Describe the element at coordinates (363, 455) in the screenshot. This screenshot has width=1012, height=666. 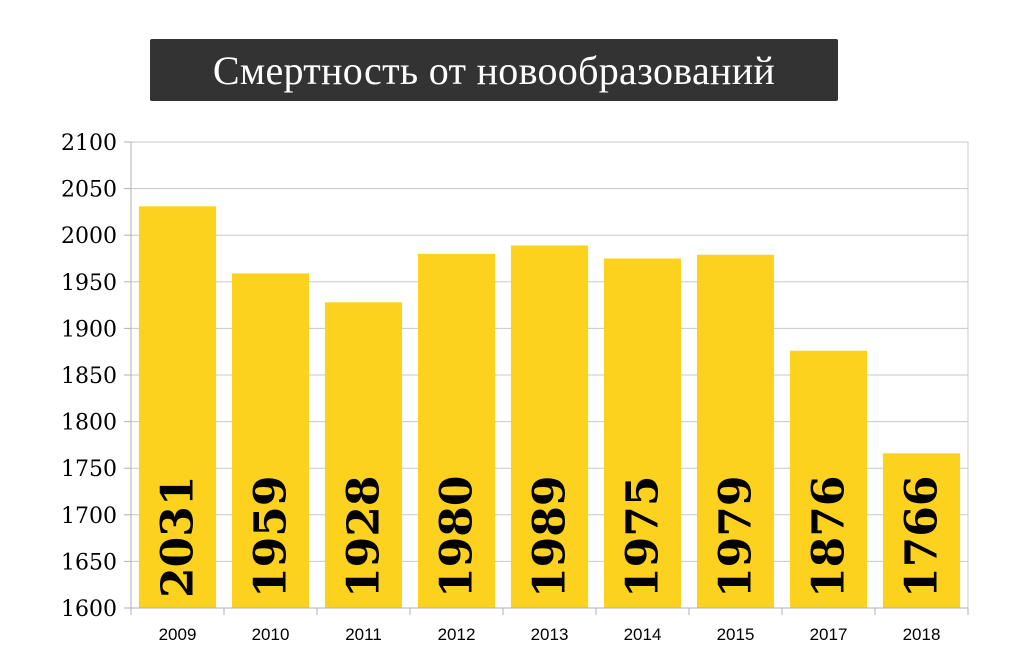
I see `bar-2011` at that location.